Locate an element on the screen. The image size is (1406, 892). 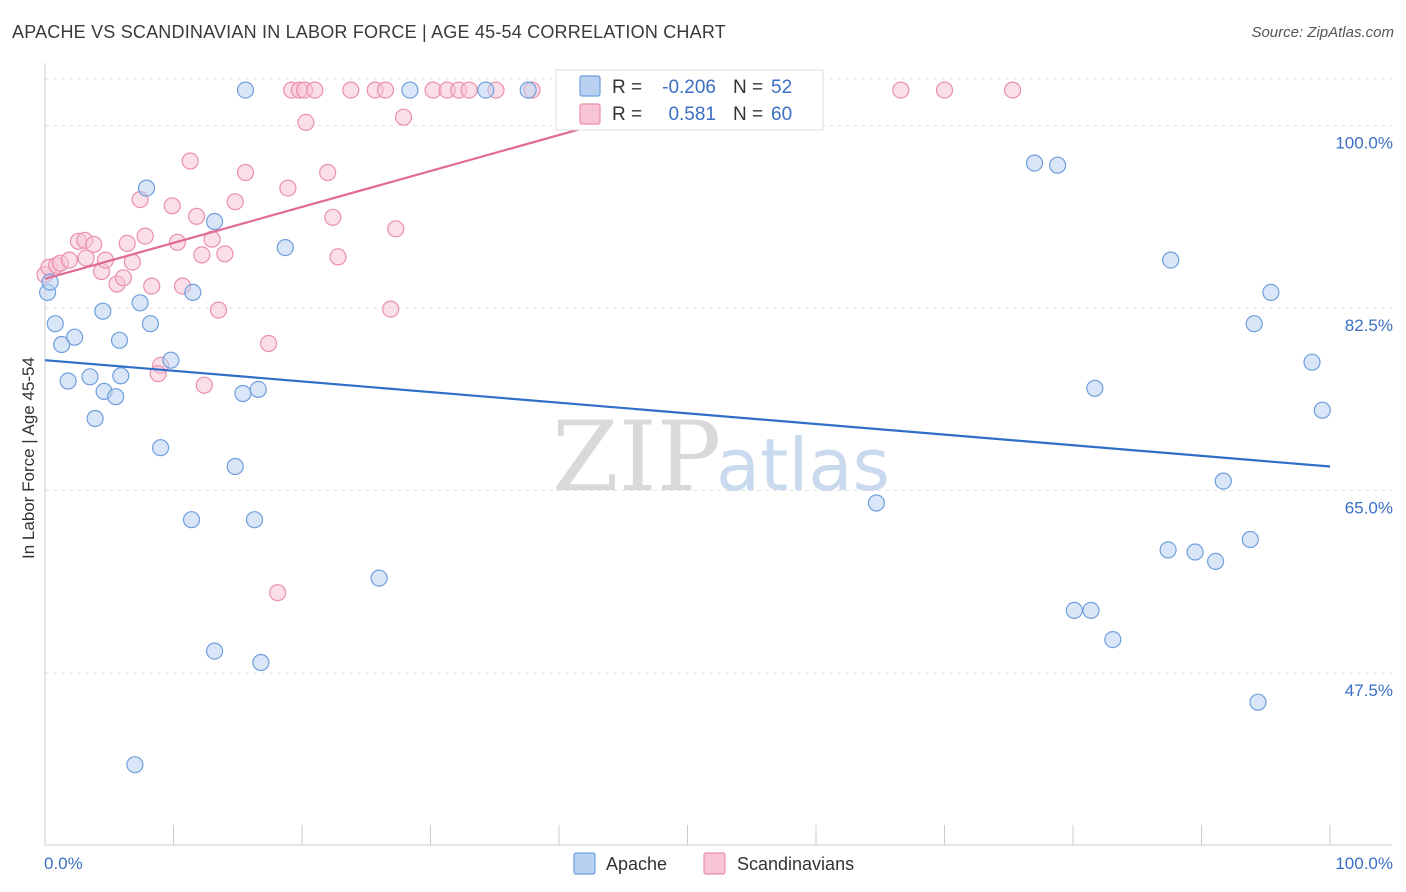
legend-apache-n-label: N = is located at coordinates (748, 87).